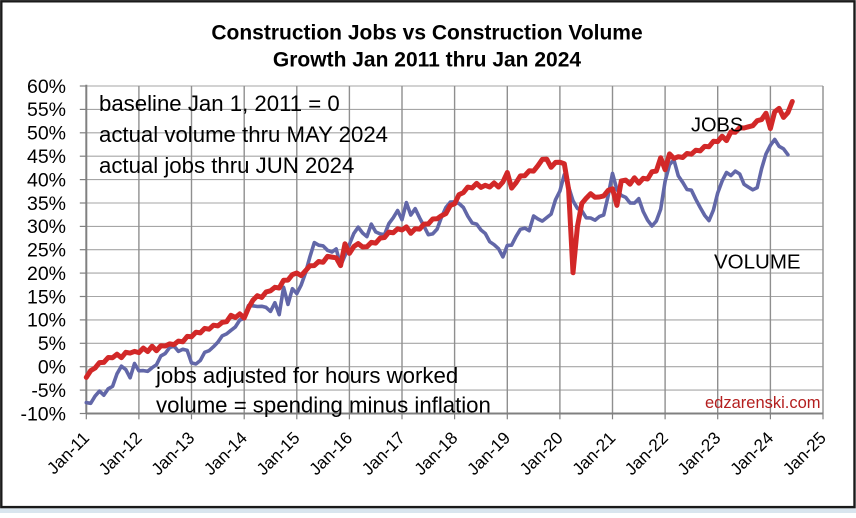 This screenshot has height=518, width=856. I want to click on svg-text:volume = spending minus inflat: volume = spending minus inflation, so click(323, 405).